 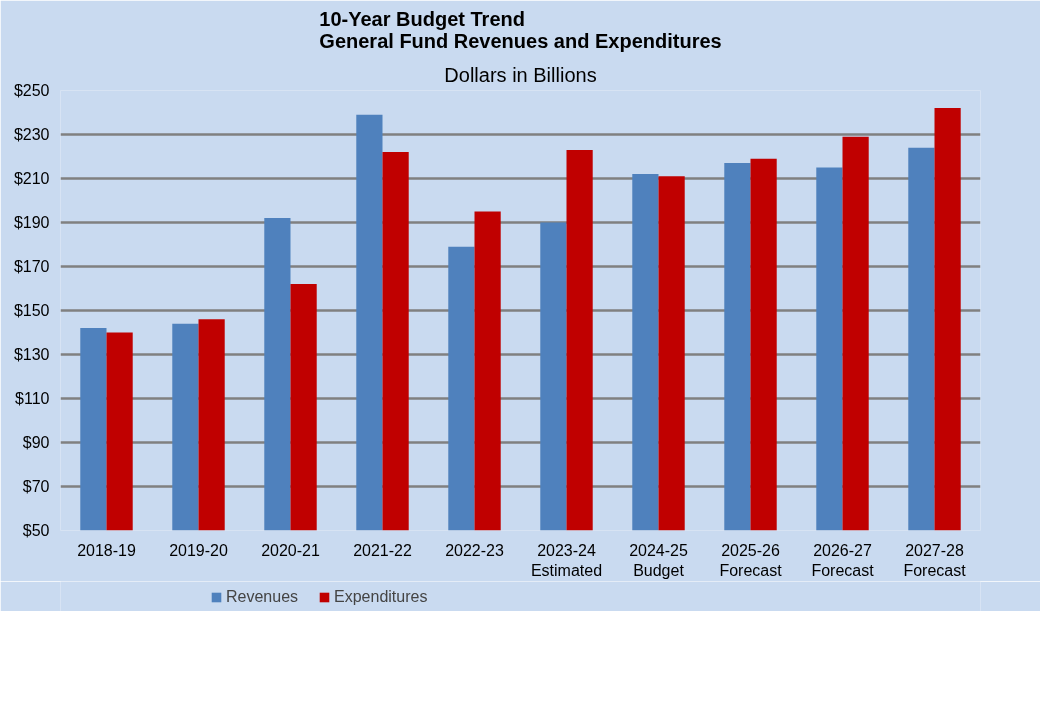 I want to click on y-tick-label: $170, so click(x=31, y=266).